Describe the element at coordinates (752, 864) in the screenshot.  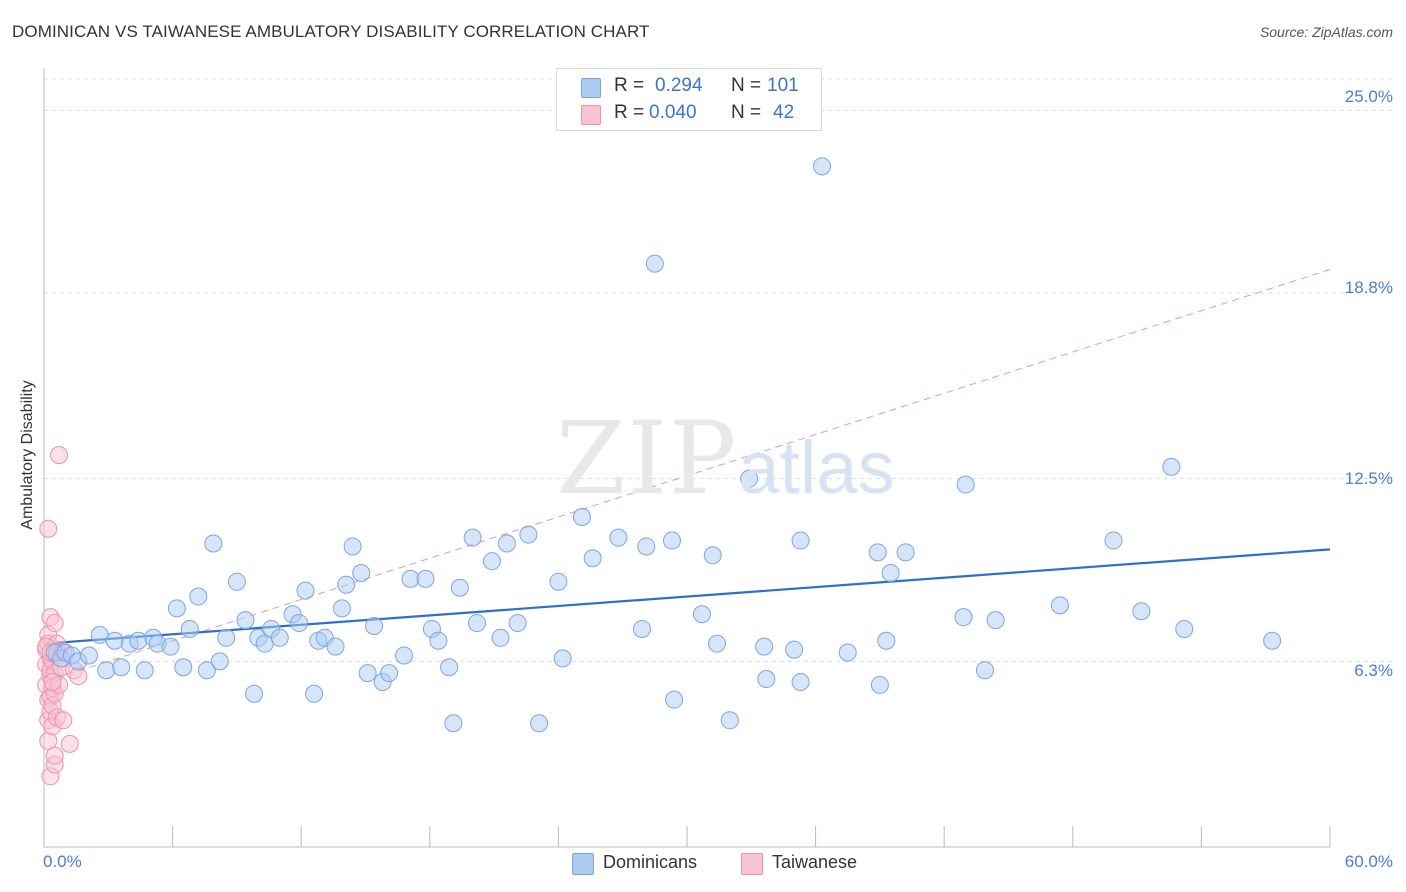
I see `taiwanese-legend-icon` at that location.